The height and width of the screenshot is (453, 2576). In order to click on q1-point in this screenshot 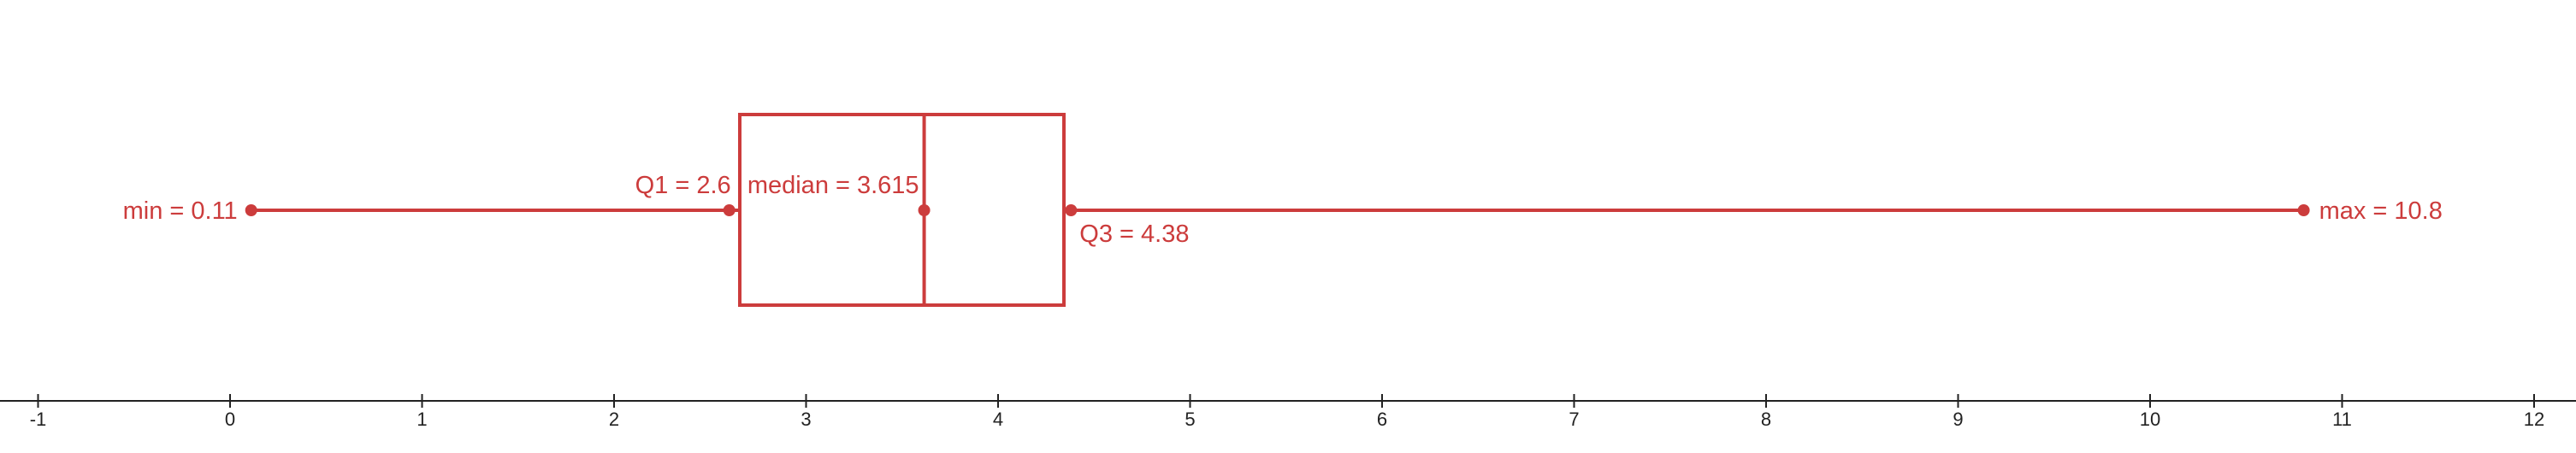, I will do `click(729, 210)`.